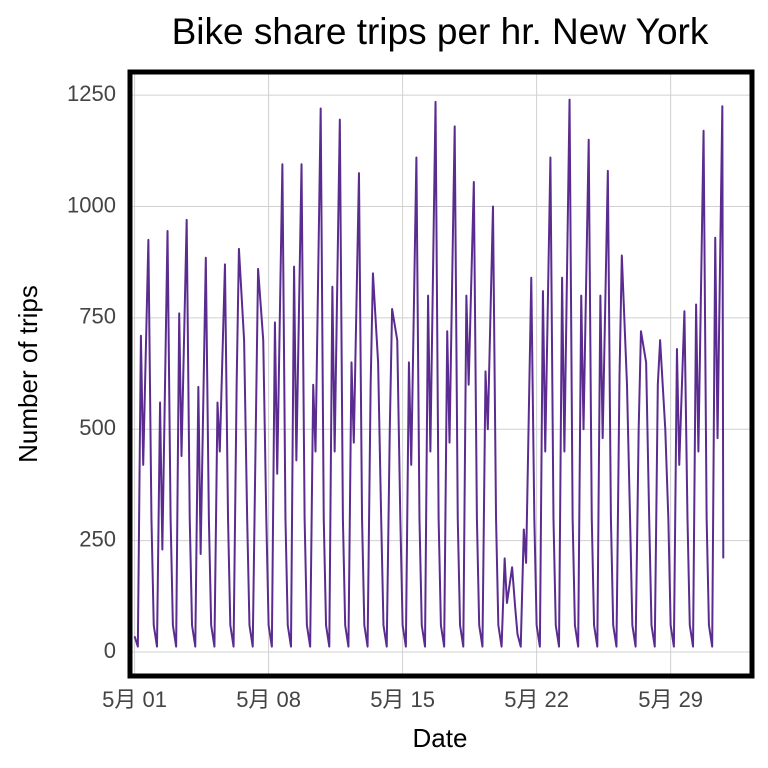 This screenshot has width=768, height=768. What do you see at coordinates (97, 427) in the screenshot?
I see `y-tick-label: 500` at bounding box center [97, 427].